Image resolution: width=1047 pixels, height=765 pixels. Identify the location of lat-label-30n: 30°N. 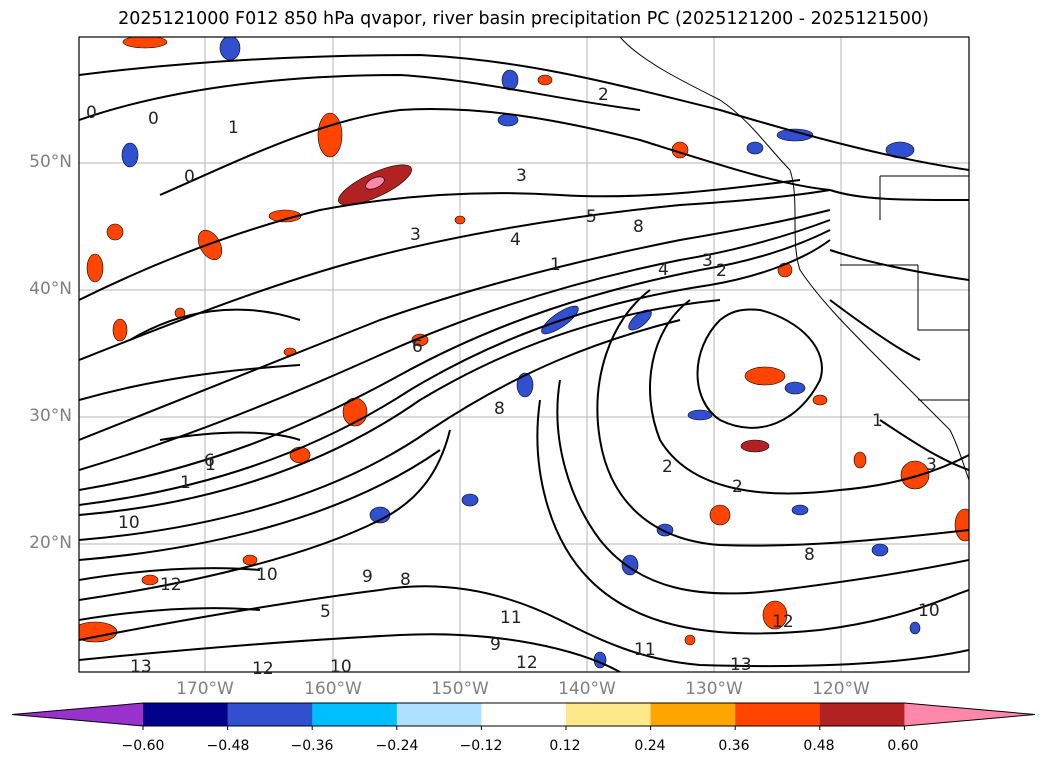
(50, 416).